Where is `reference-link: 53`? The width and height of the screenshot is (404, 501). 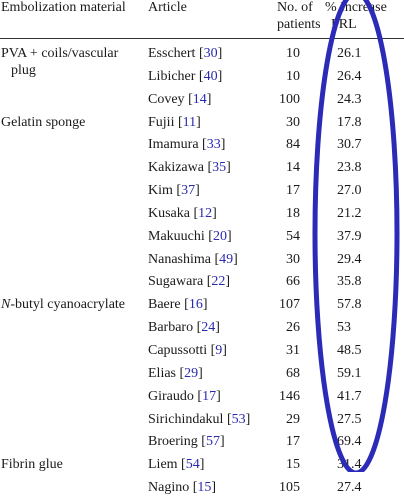
reference-link: 53 is located at coordinates (238, 419).